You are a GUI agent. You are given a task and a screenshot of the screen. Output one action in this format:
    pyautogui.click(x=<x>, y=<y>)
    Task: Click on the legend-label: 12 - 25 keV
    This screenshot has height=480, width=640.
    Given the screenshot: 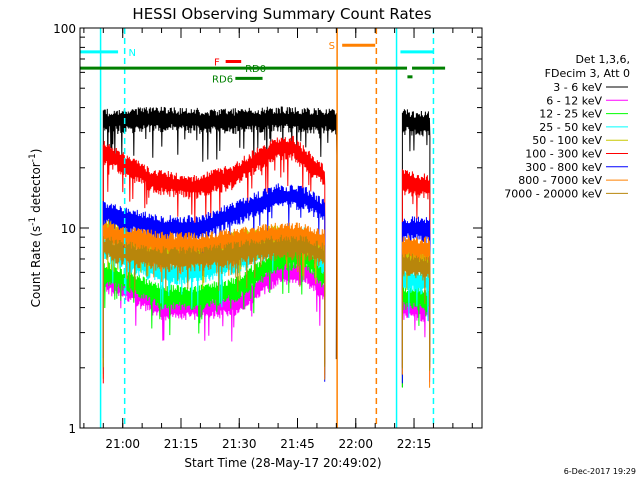 What is the action you would take?
    pyautogui.click(x=570, y=114)
    